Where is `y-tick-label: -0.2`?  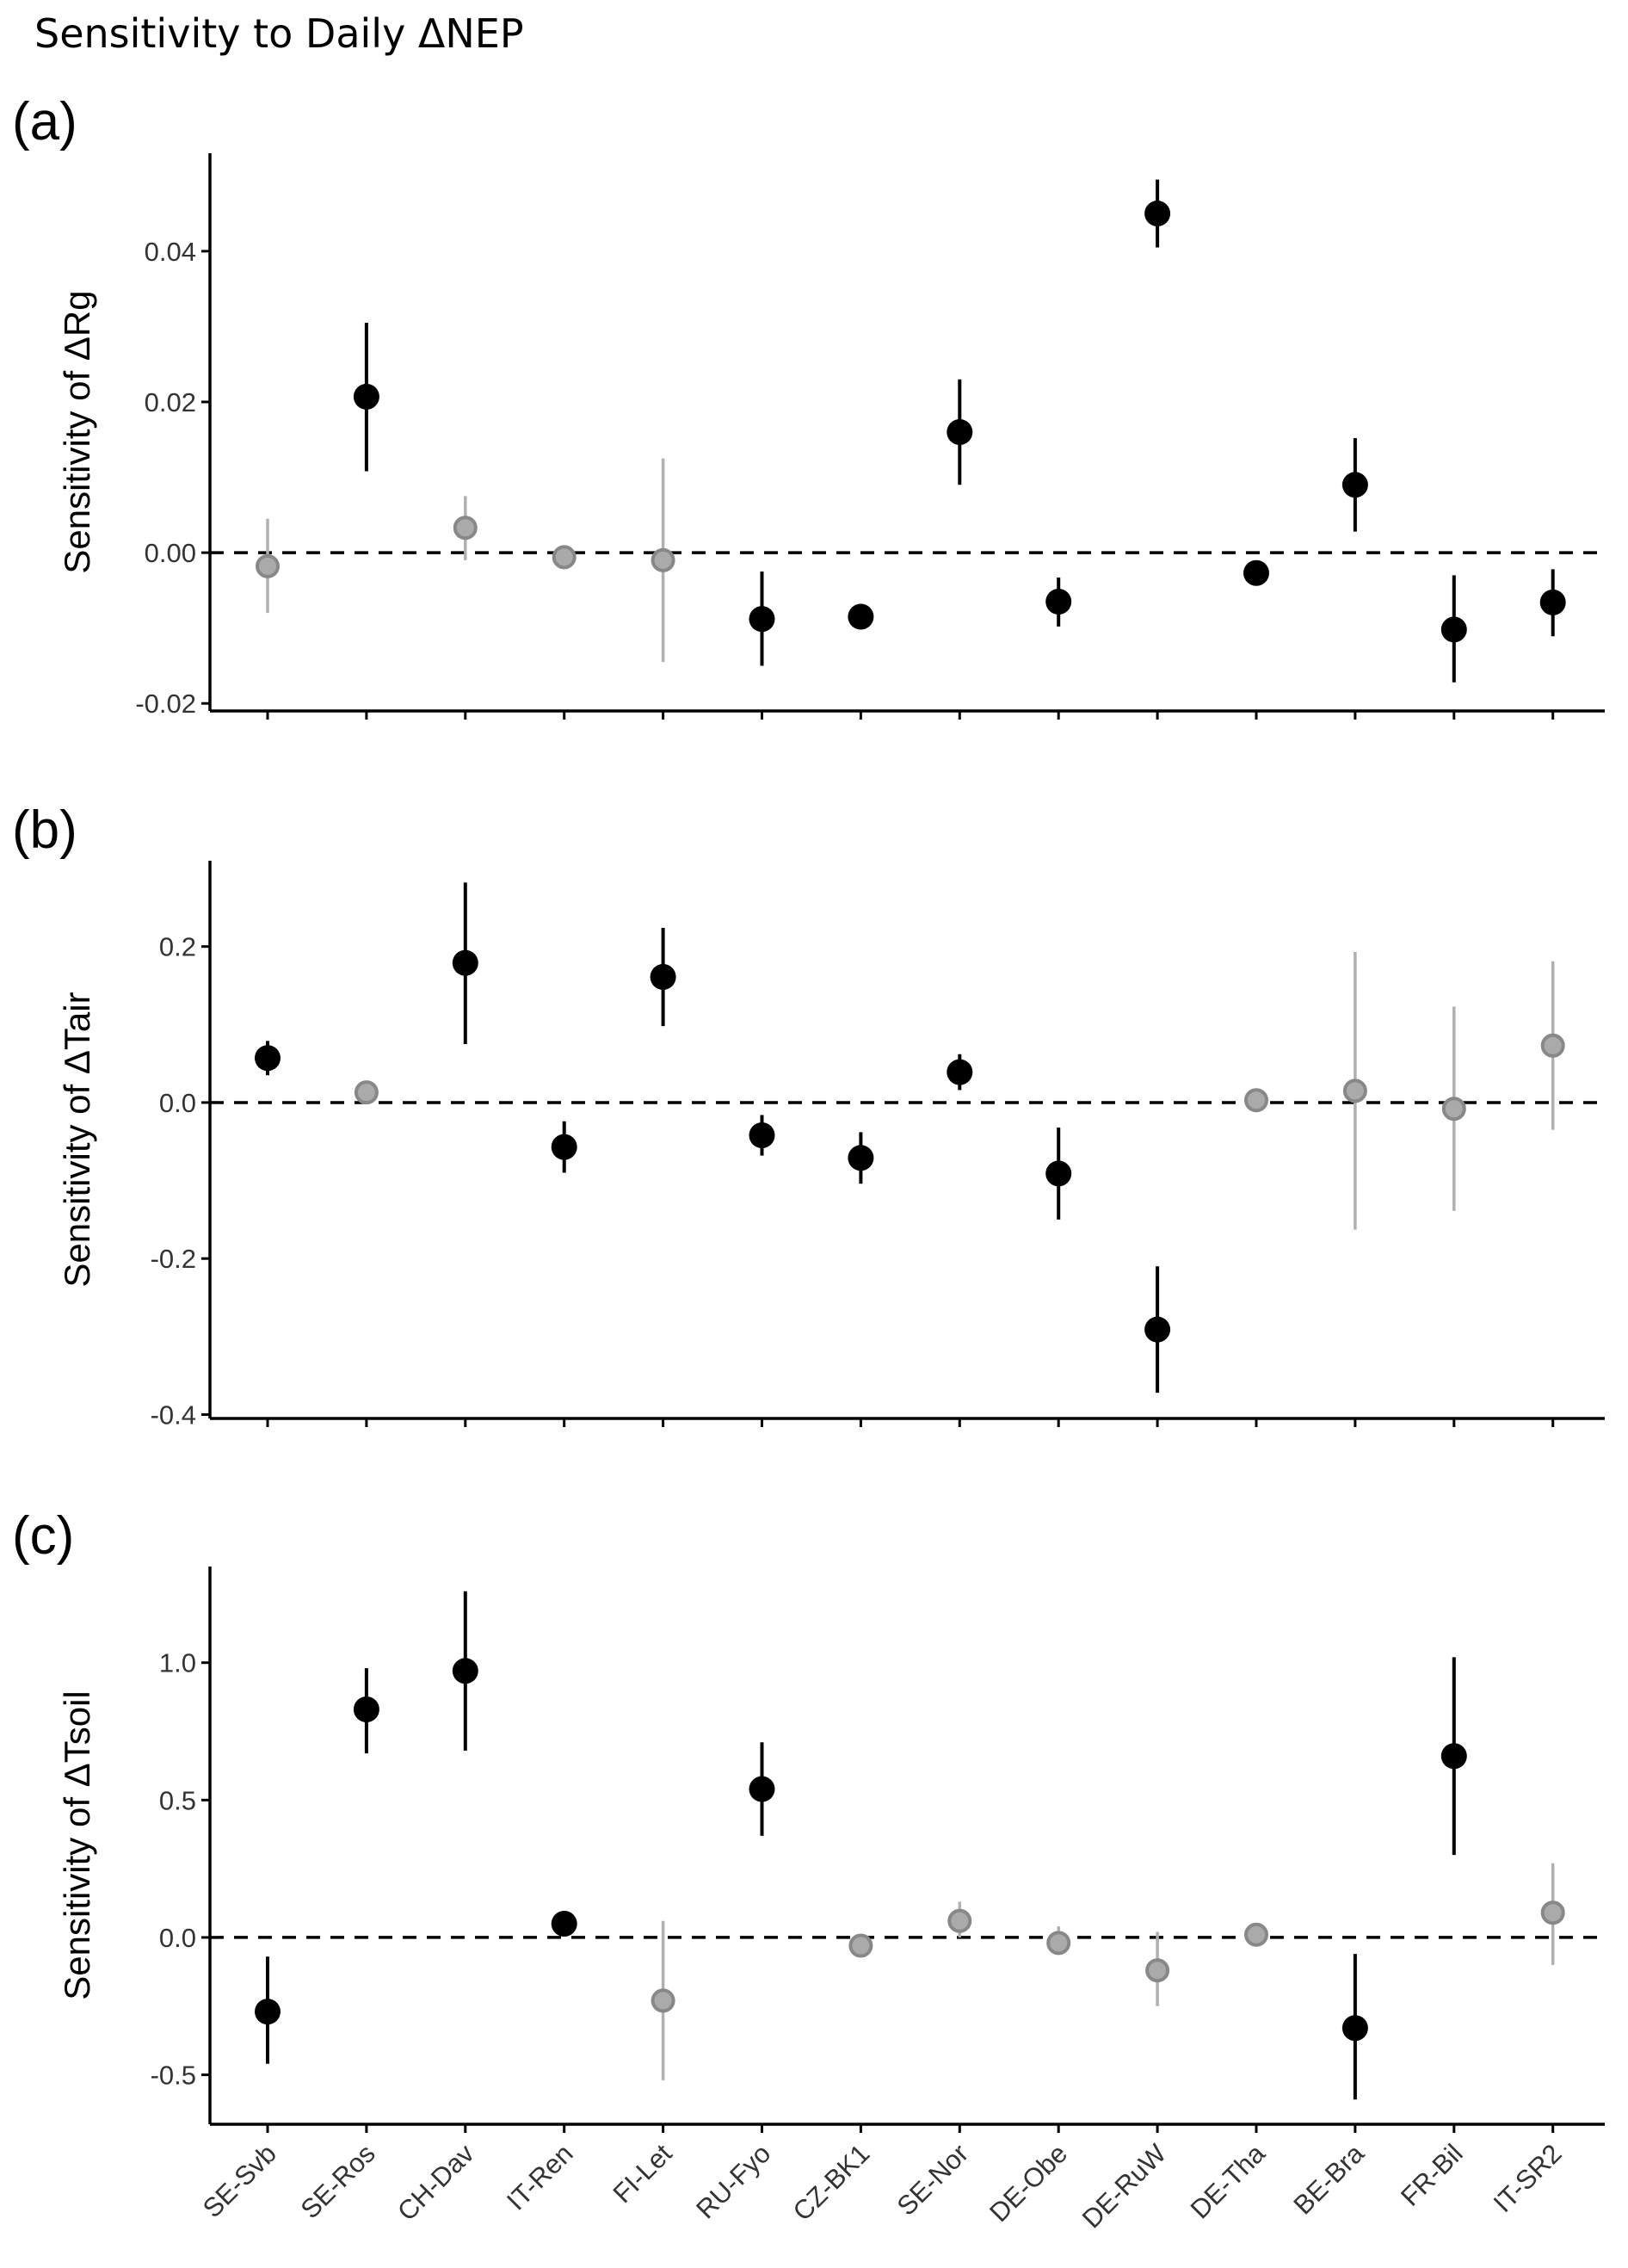
y-tick-label: -0.2 is located at coordinates (173, 1259).